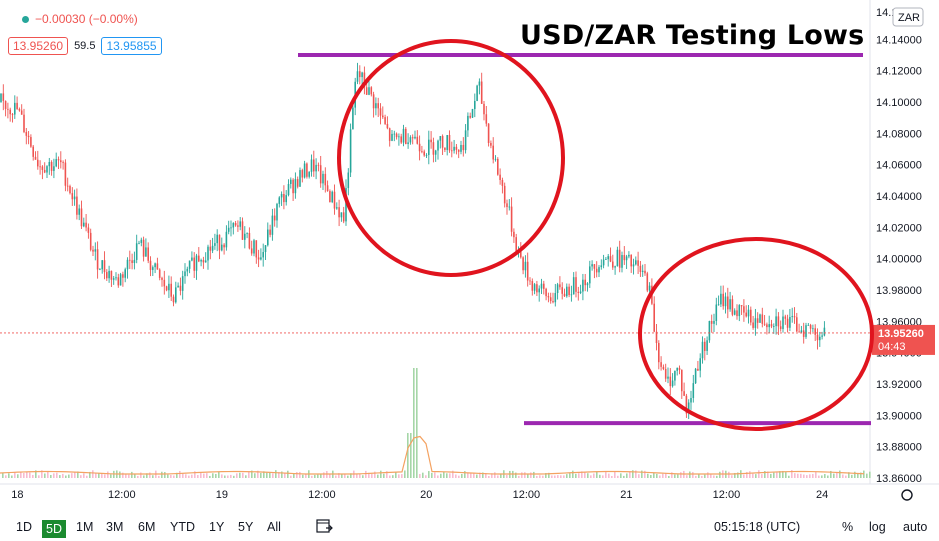 The width and height of the screenshot is (939, 541). Describe the element at coordinates (38, 46) in the screenshot. I see `sell-price-box: 13.95260` at that location.